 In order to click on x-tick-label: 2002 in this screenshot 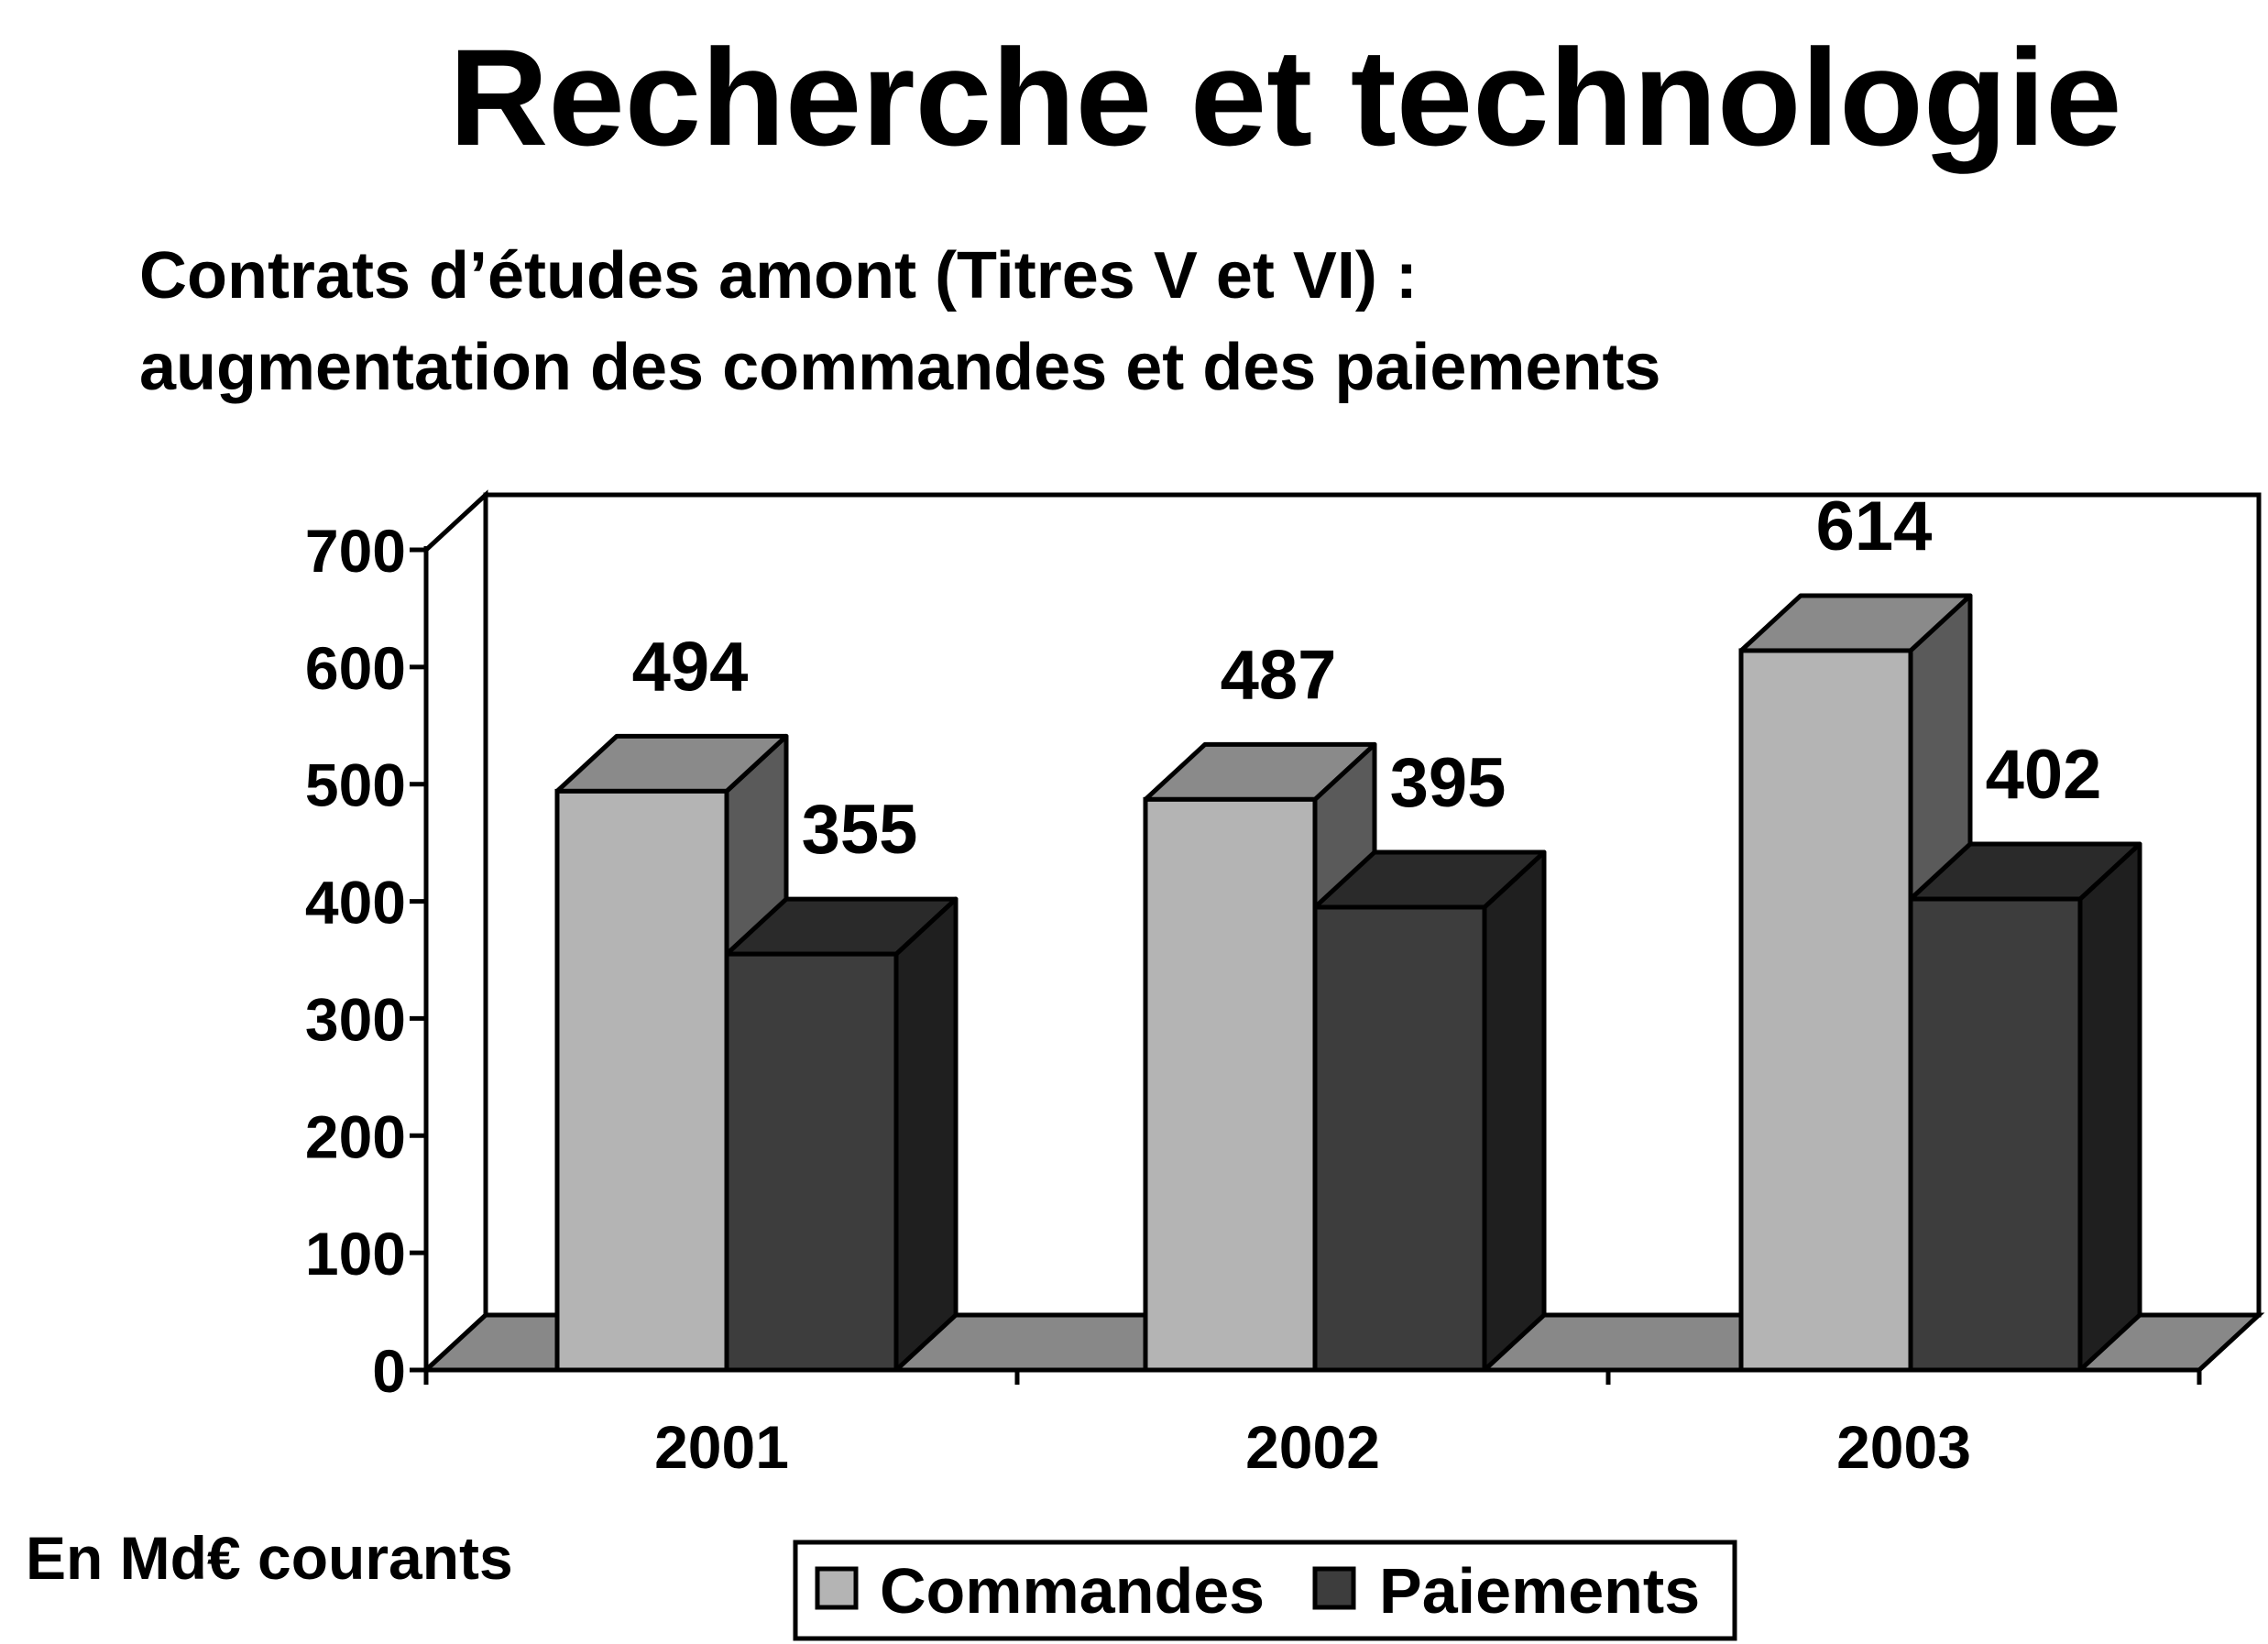, I will do `click(1312, 1447)`.